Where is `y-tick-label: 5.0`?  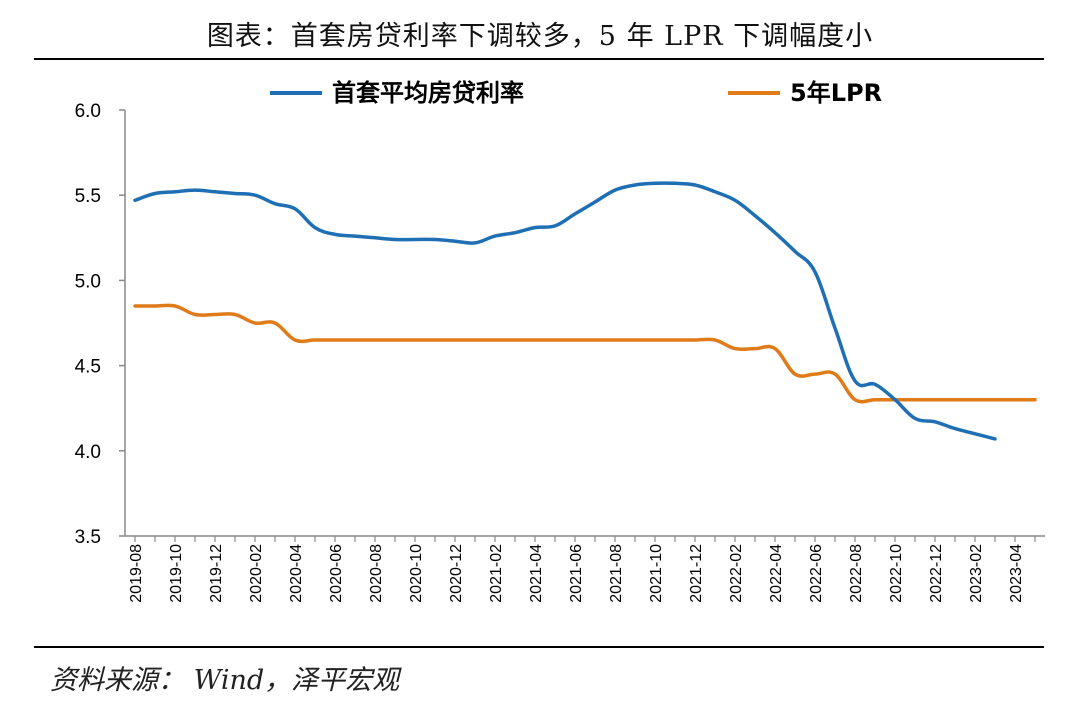
y-tick-label: 5.0 is located at coordinates (88, 281).